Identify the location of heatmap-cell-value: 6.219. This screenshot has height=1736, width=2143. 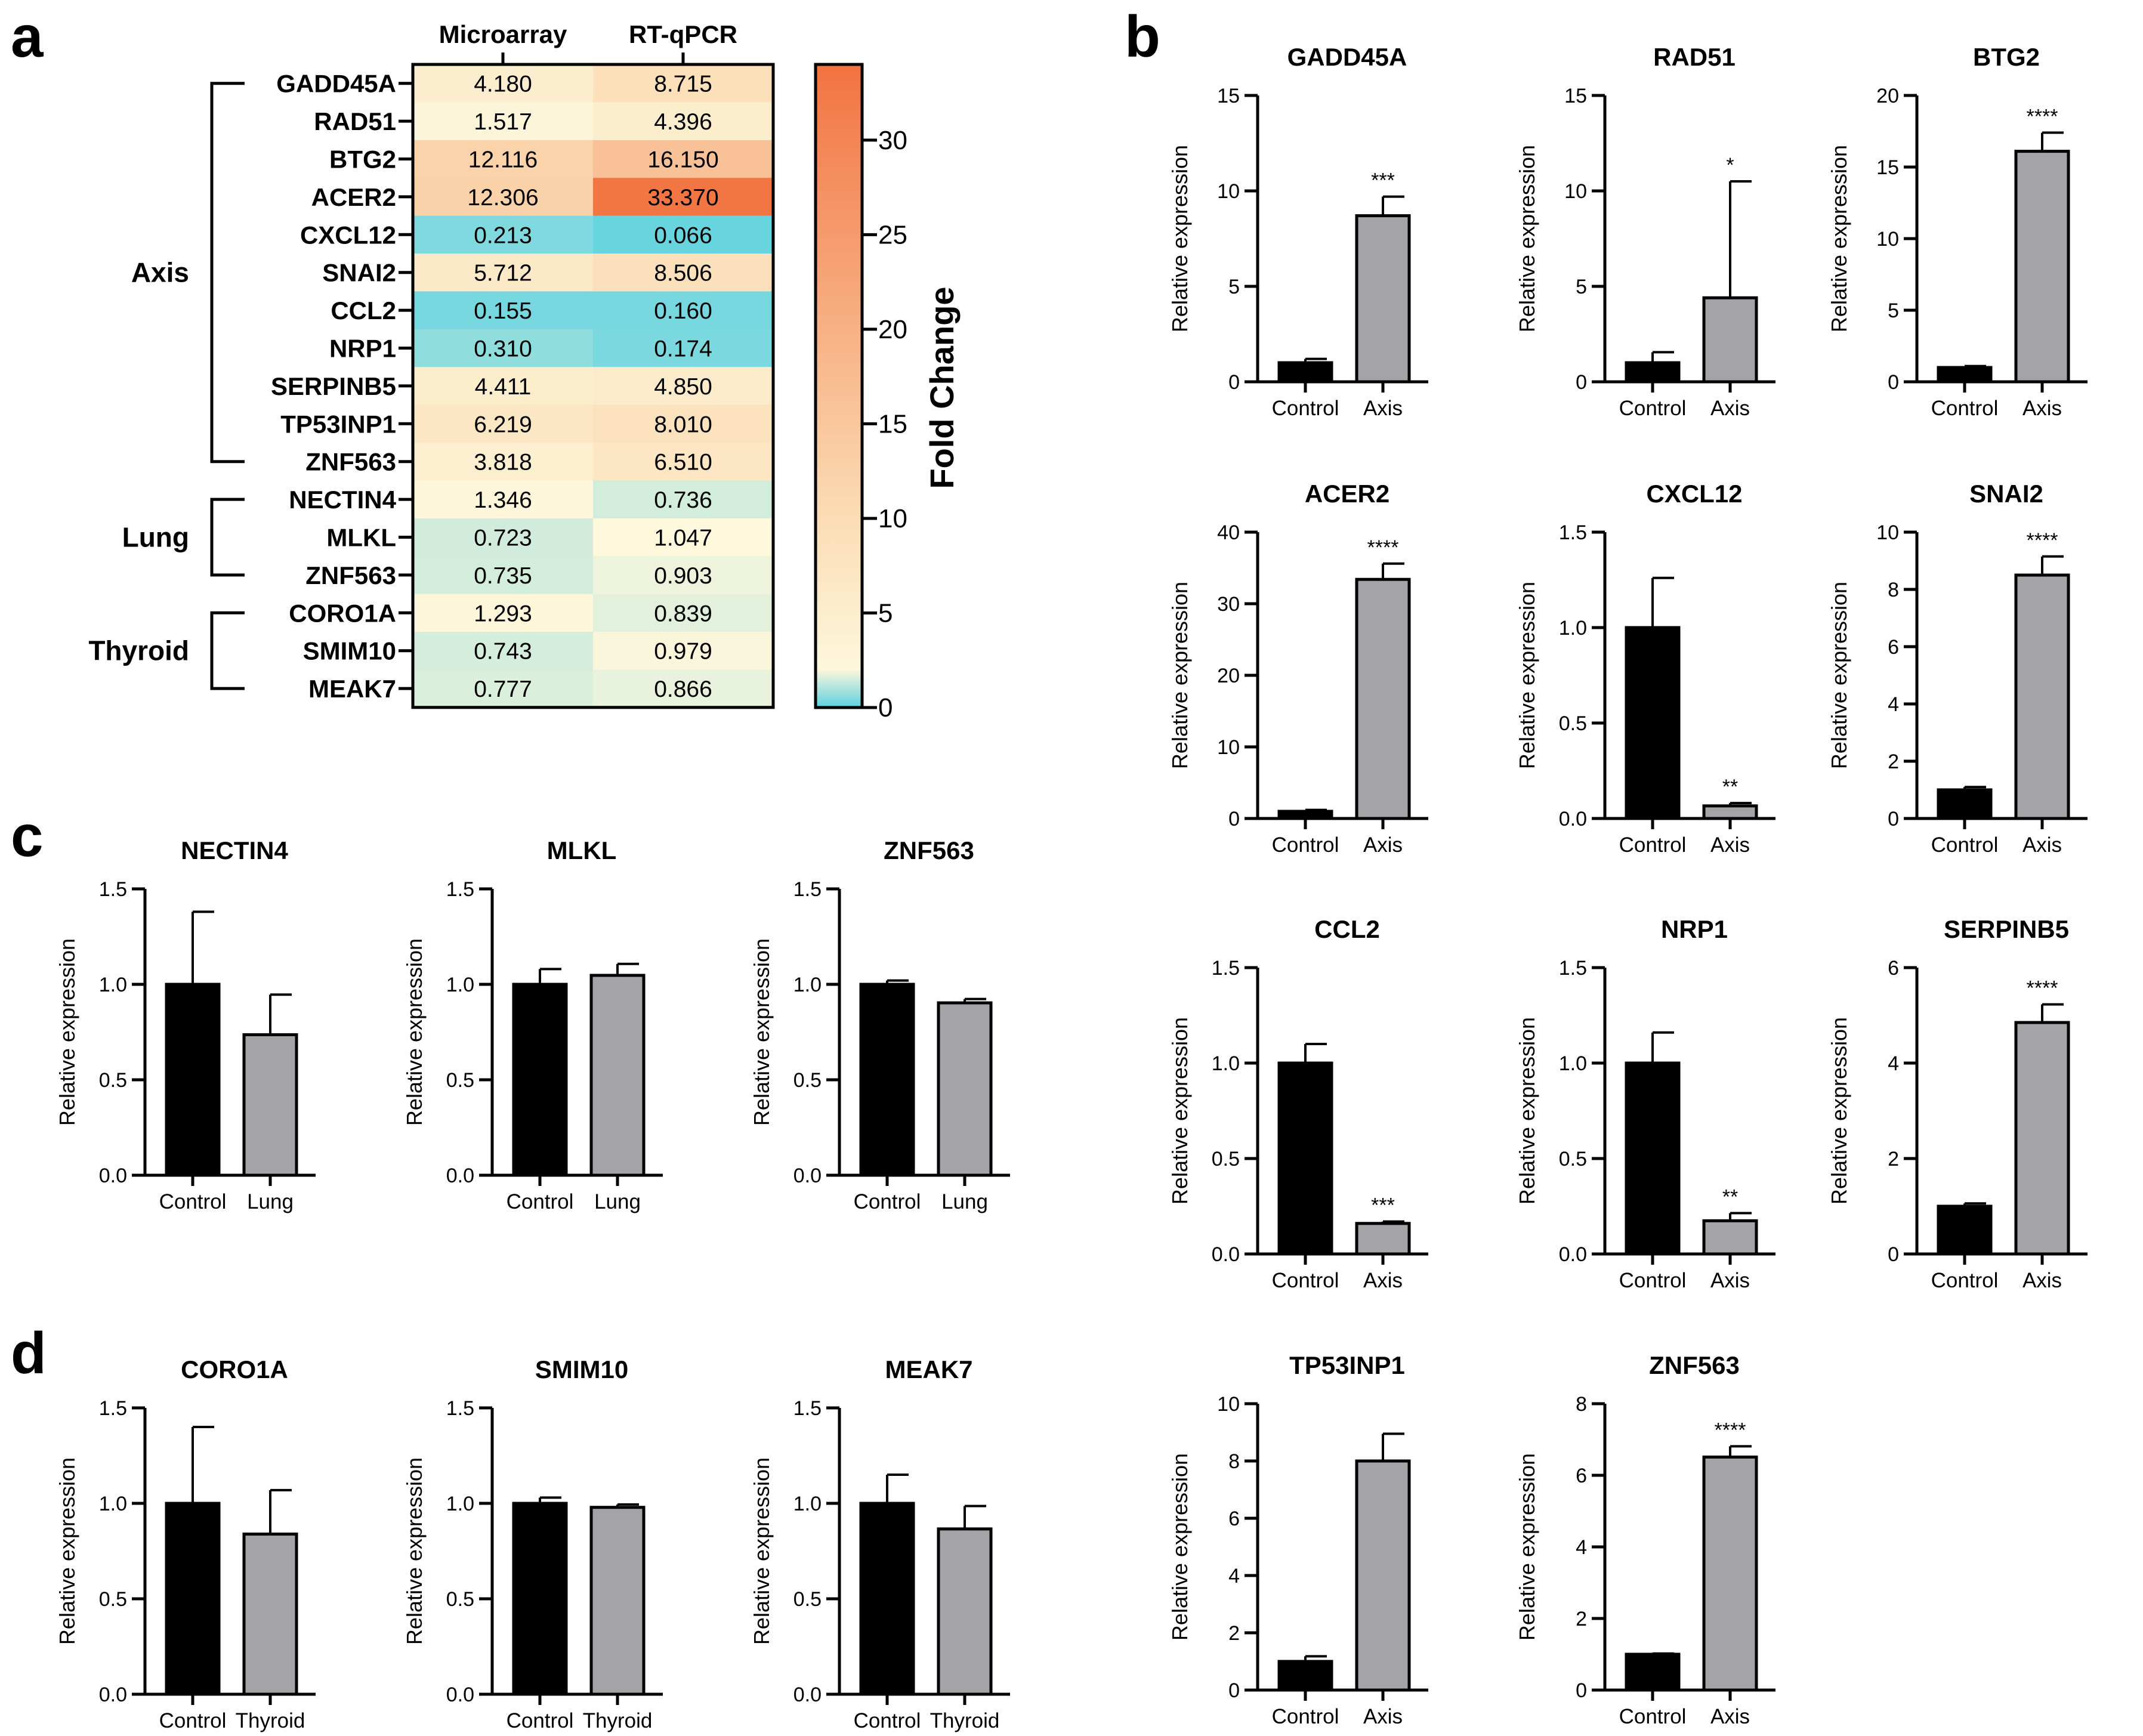
(503, 425).